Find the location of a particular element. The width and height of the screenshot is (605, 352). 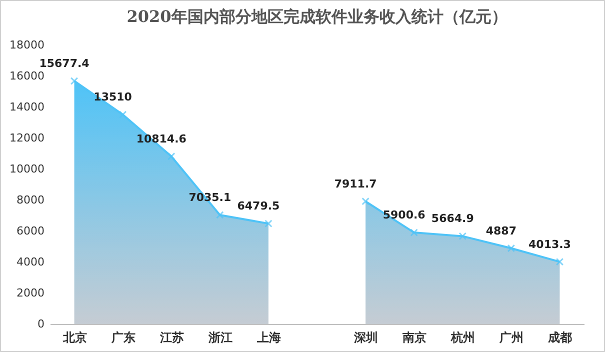

y-tick-label: 14000 is located at coordinates (27, 107).